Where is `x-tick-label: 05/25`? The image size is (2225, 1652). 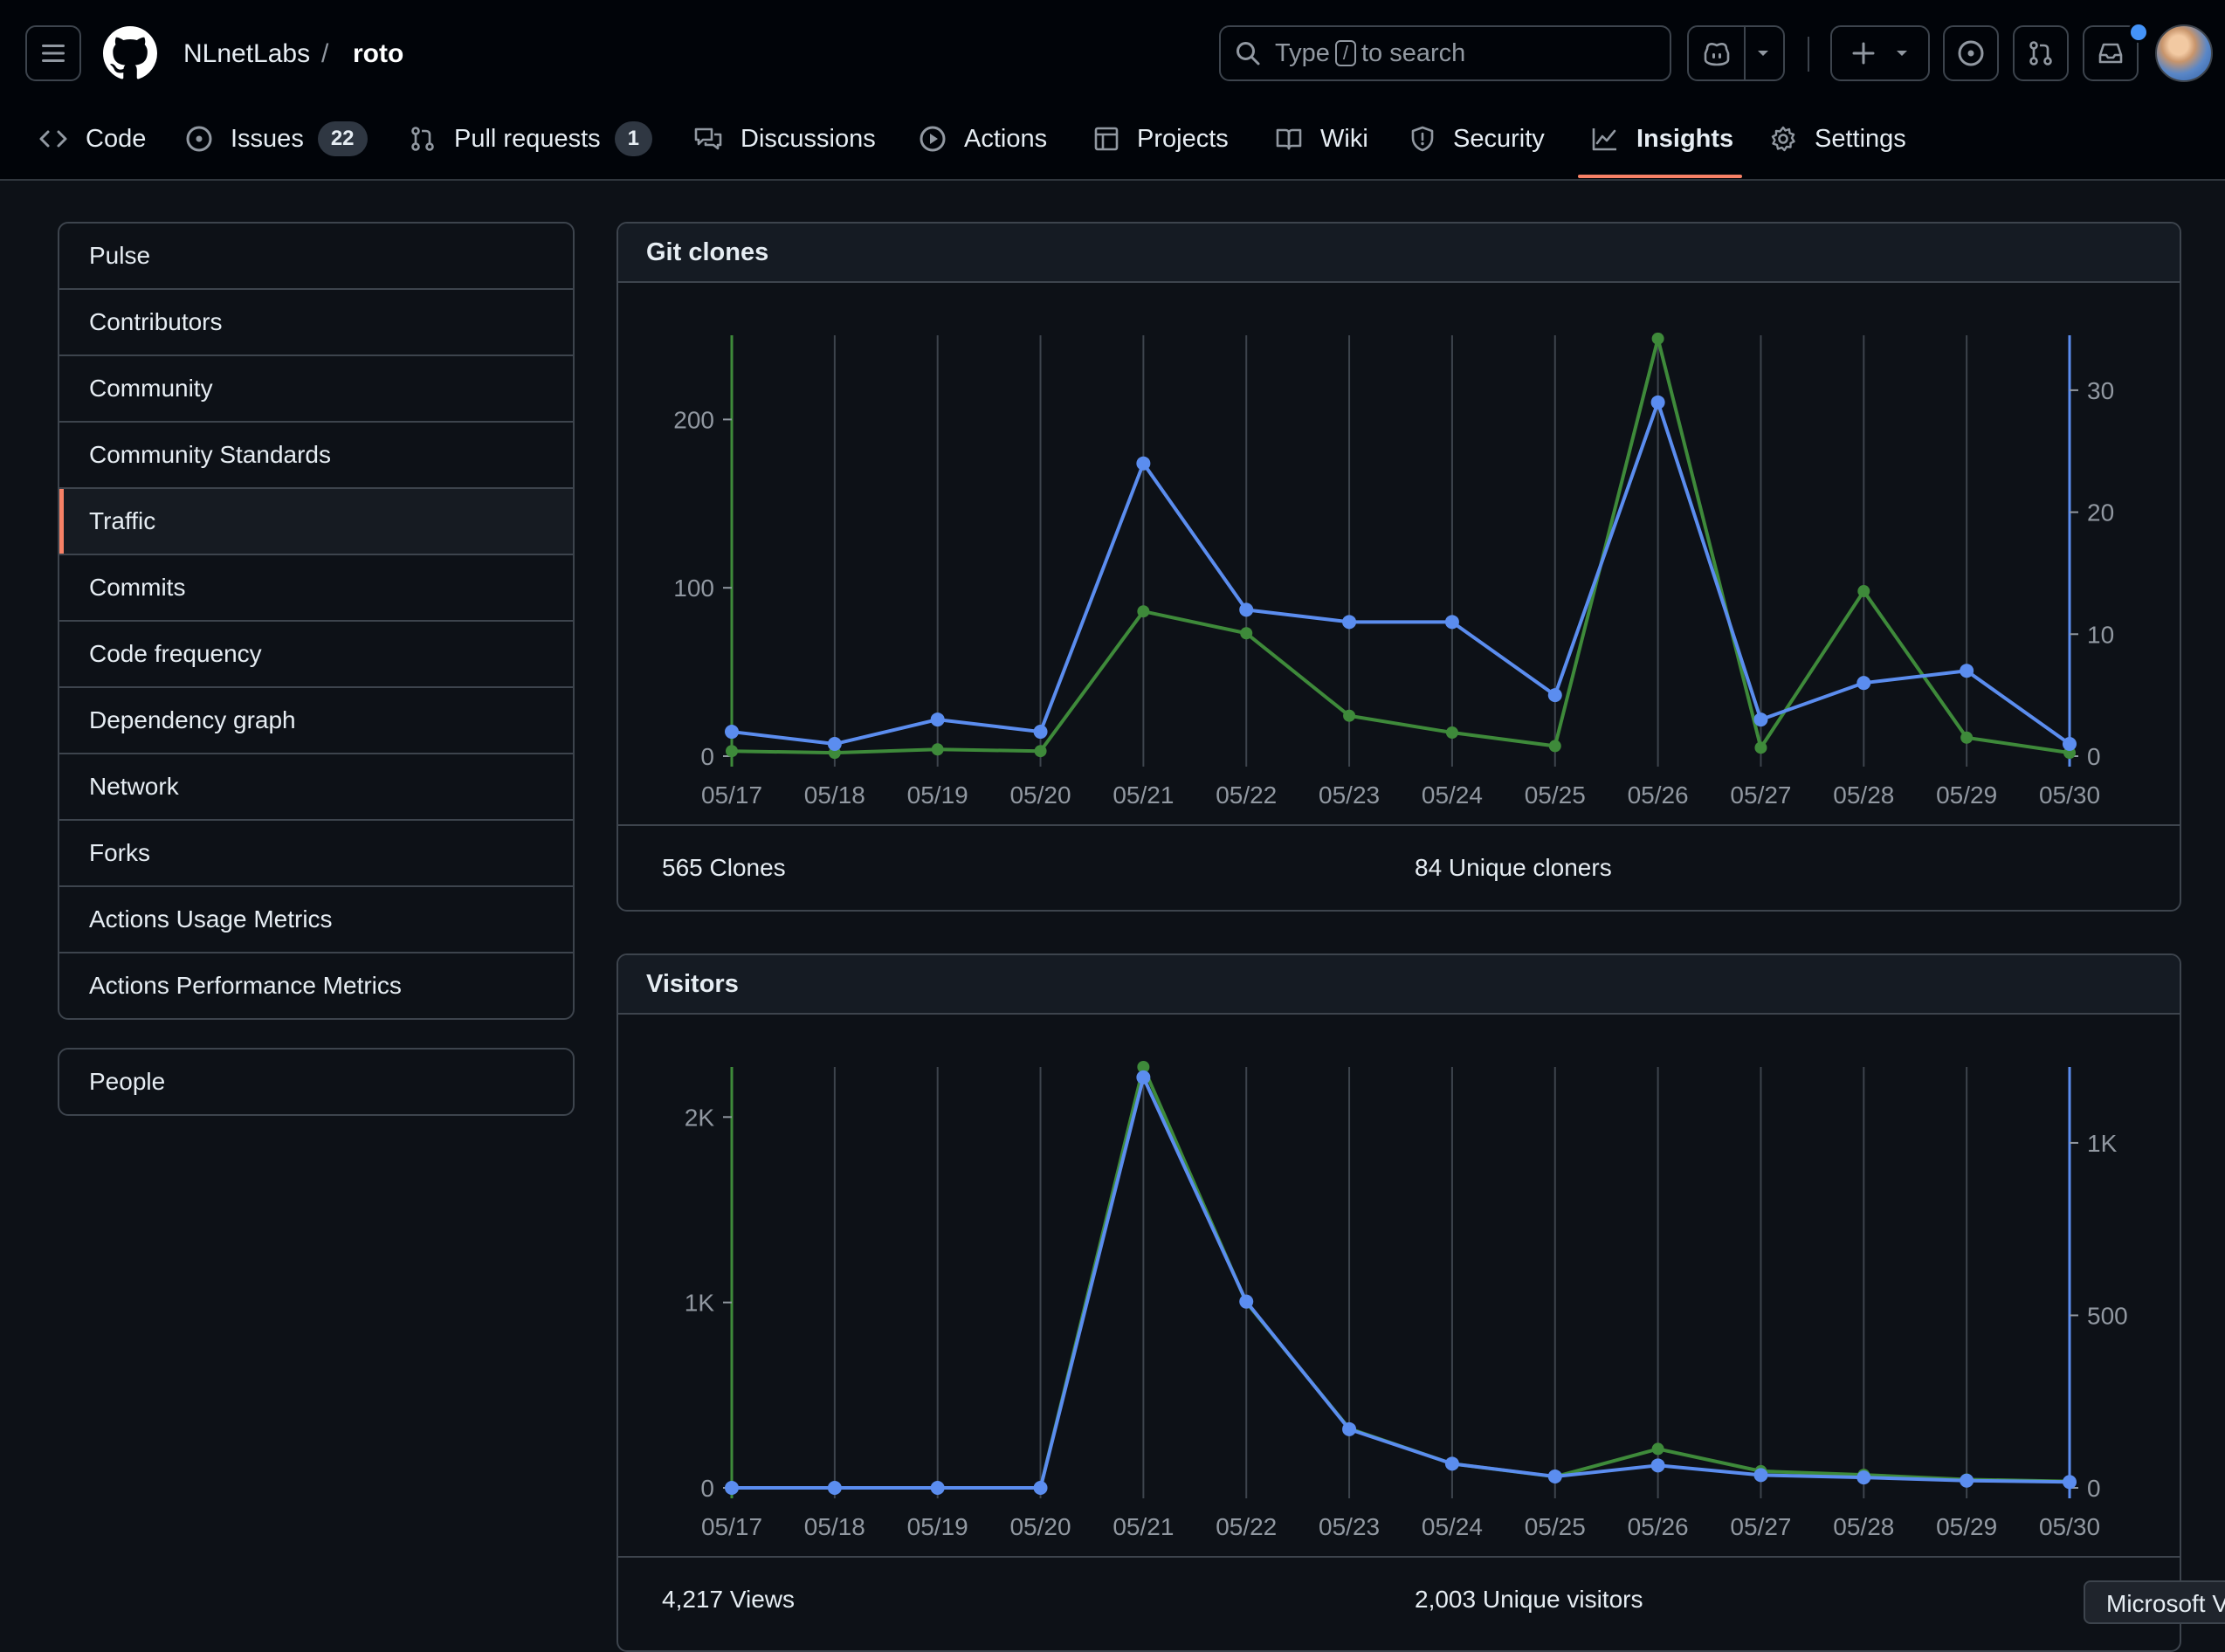
x-tick-label: 05/25 is located at coordinates (1555, 795).